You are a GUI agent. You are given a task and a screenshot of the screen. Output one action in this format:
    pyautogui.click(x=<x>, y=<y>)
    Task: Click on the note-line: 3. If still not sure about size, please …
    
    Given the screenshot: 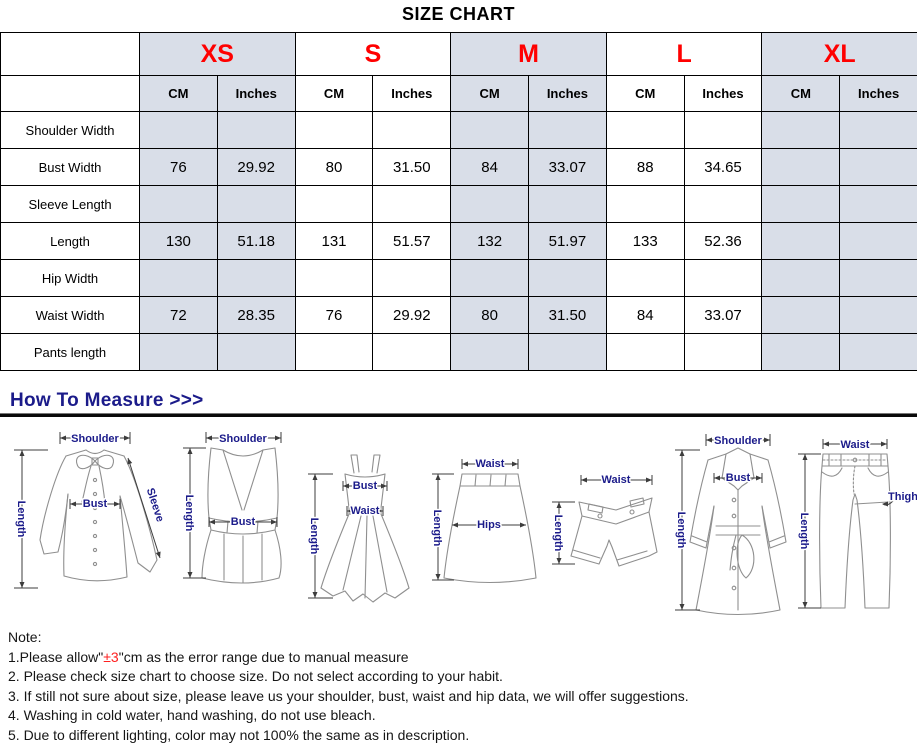 What is the action you would take?
    pyautogui.click(x=348, y=695)
    